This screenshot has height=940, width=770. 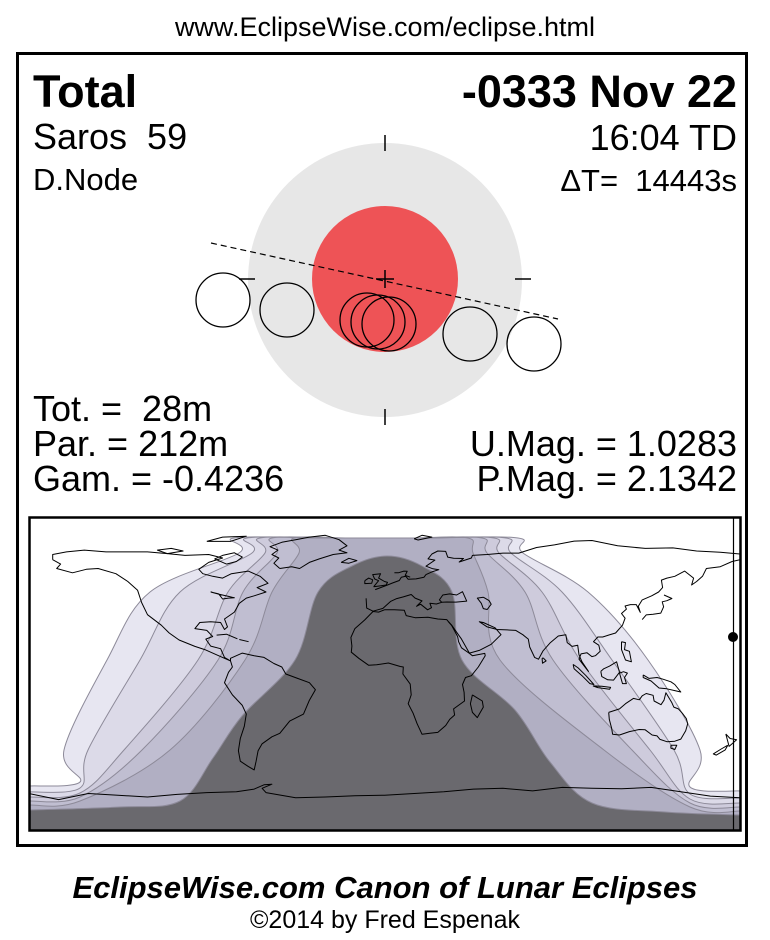 I want to click on node-type: D.Node, so click(x=86, y=179).